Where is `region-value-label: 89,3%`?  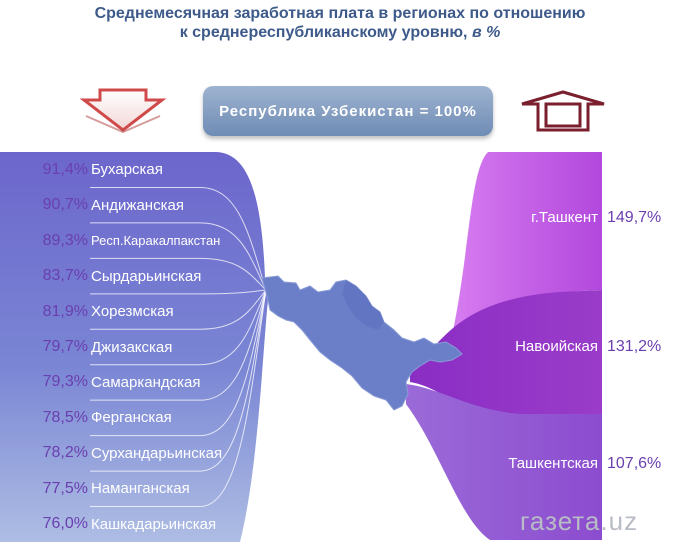 region-value-label: 89,3% is located at coordinates (65, 240).